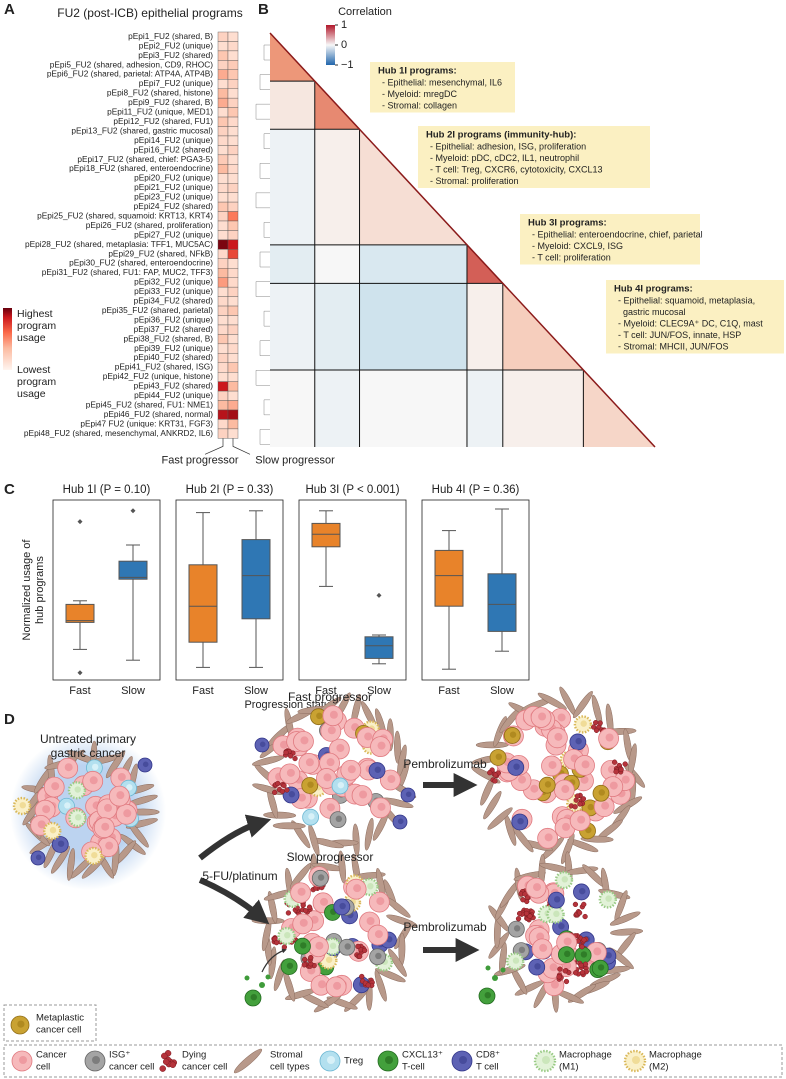 The width and height of the screenshot is (786, 1079). Describe the element at coordinates (43, 1067) in the screenshot. I see `label-line: cell` at that location.